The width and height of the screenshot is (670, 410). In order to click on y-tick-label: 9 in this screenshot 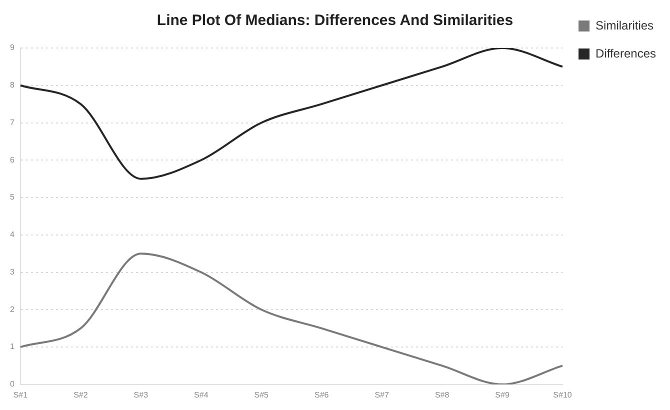, I will do `click(12, 47)`.